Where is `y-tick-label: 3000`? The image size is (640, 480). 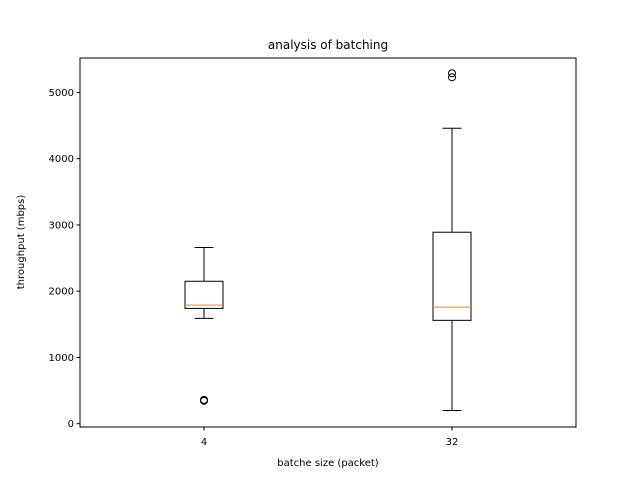 y-tick-label: 3000 is located at coordinates (61, 225).